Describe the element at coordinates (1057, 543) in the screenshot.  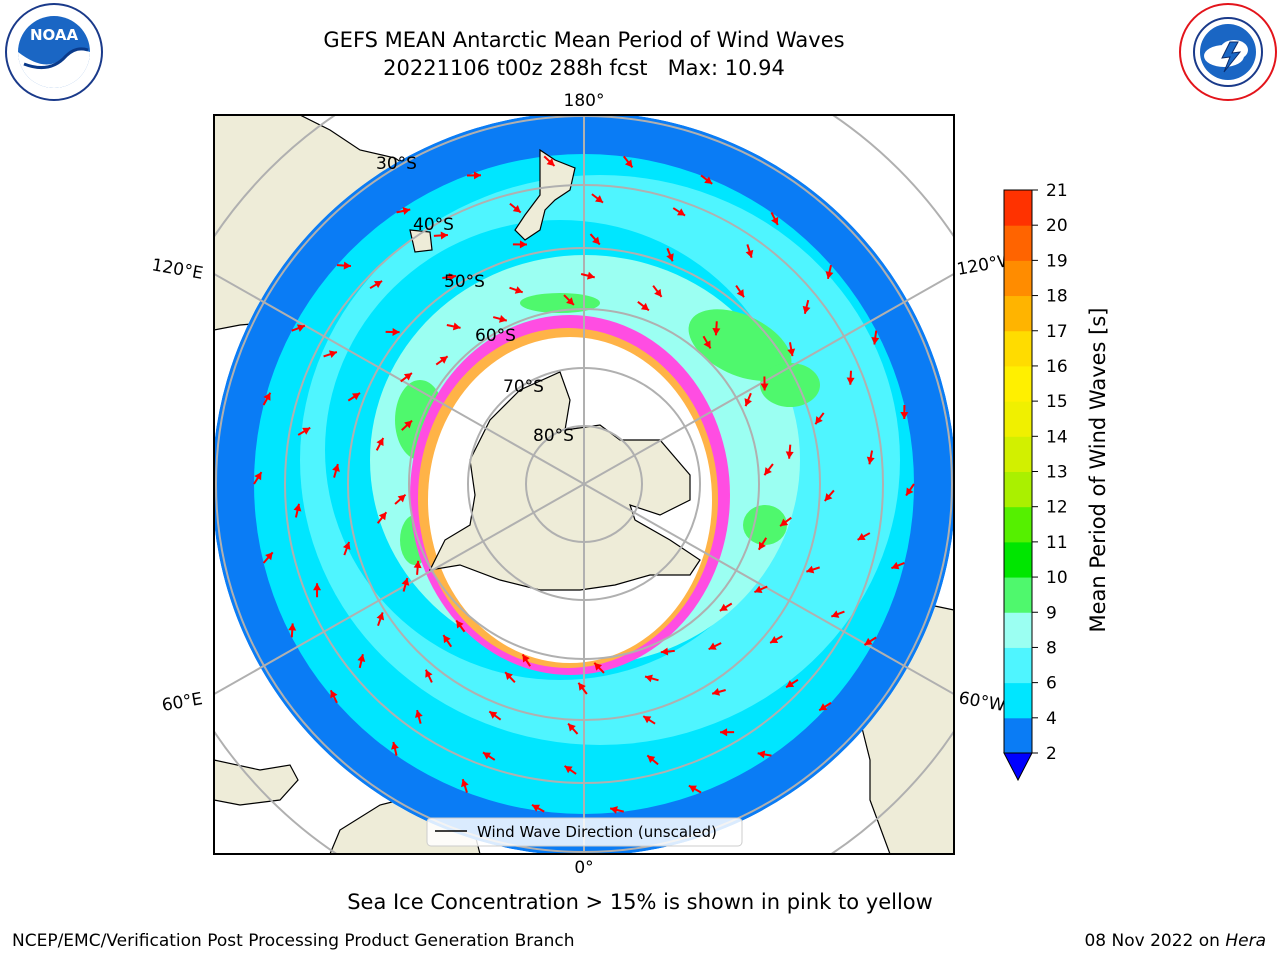
I see `colorbar-tick-label: 11` at that location.